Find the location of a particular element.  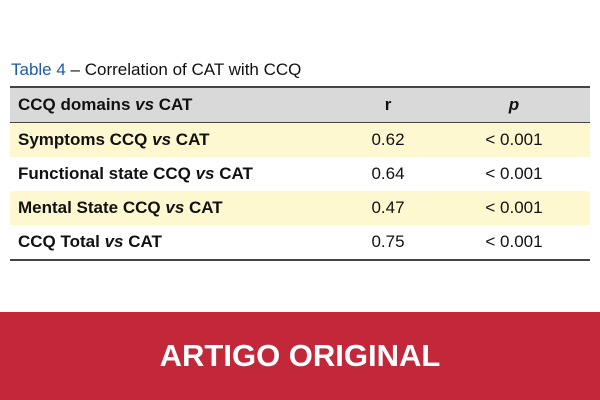

table-caption: Table 4 – Correlation of CAT with CCQ is located at coordinates (156, 70).